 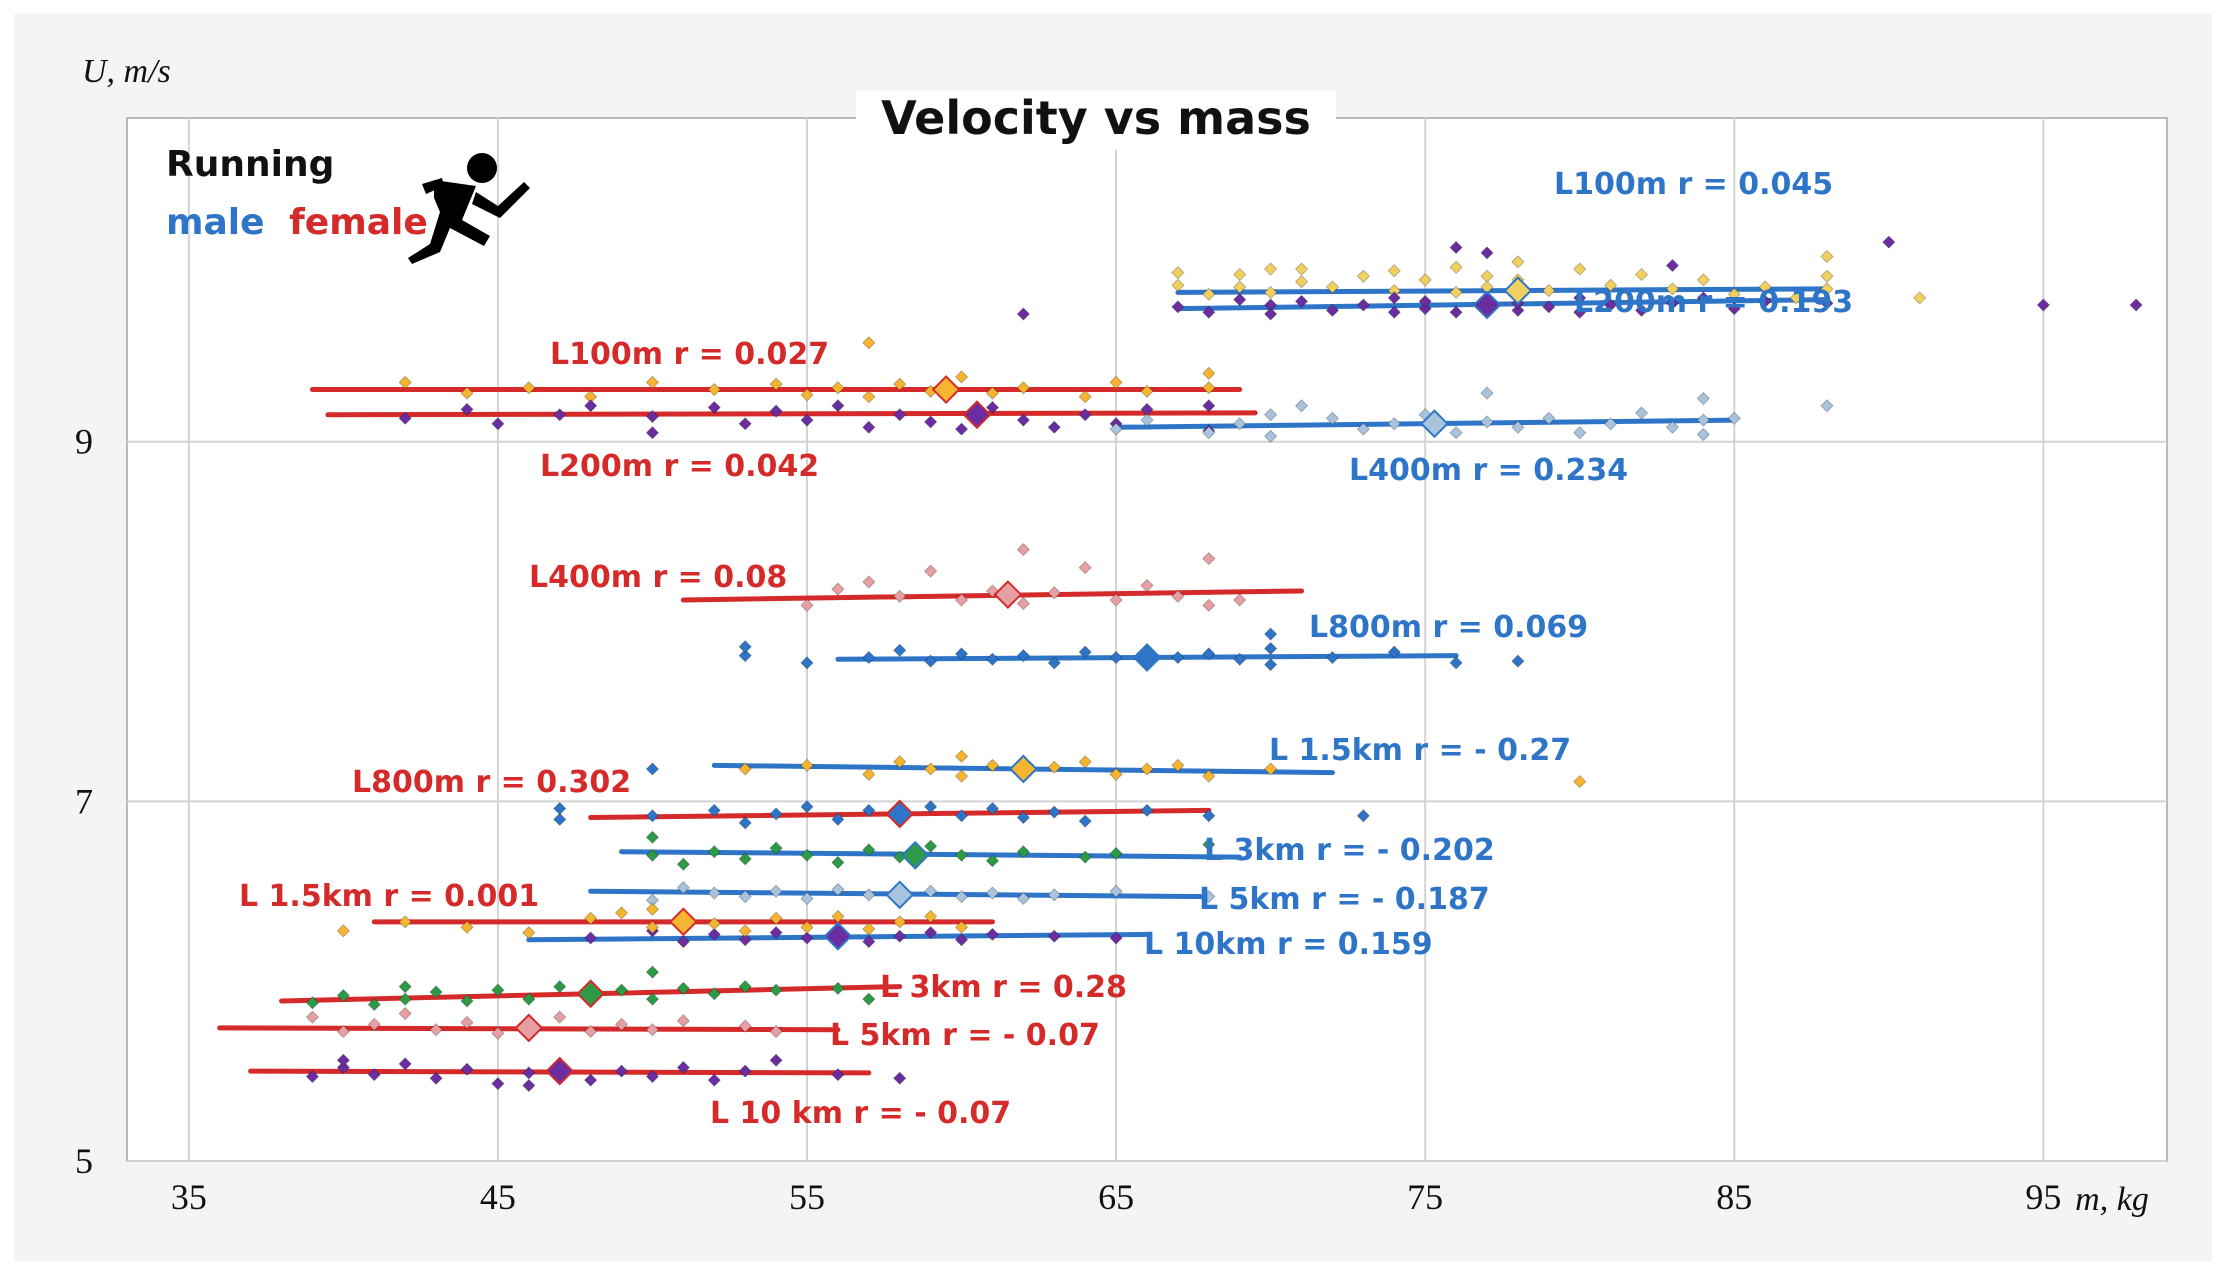 I want to click on x-axis-label: m, kg, so click(x=2112, y=1199).